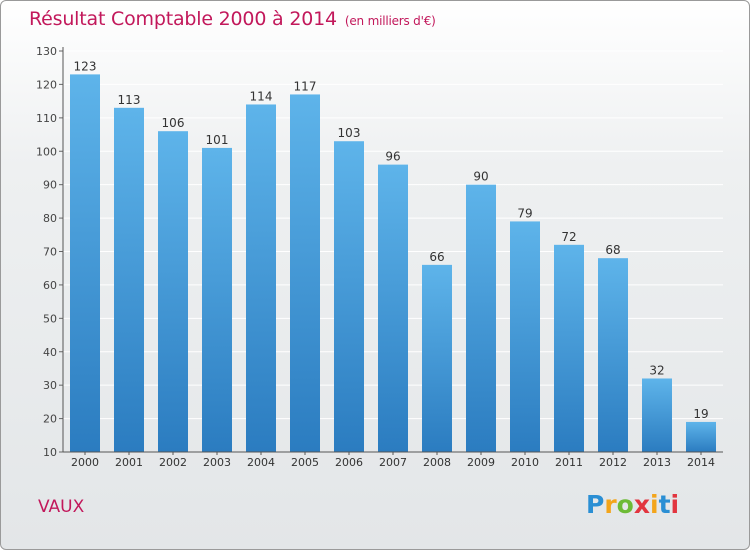  I want to click on chart-subtitle: (en milliers d'€), so click(390, 21).